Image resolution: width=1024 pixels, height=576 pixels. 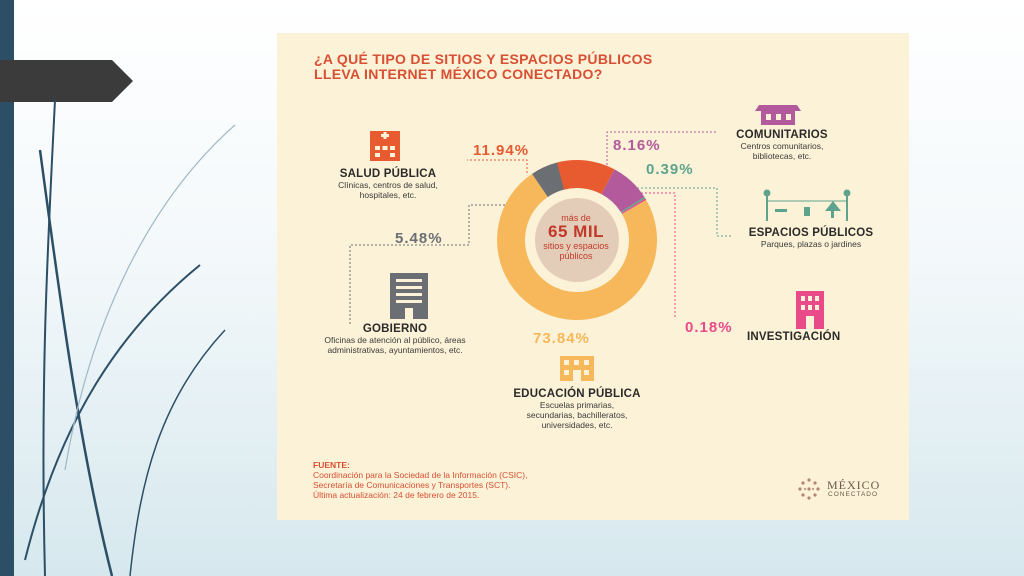 What do you see at coordinates (576, 218) in the screenshot?
I see `center-line-1: más de` at bounding box center [576, 218].